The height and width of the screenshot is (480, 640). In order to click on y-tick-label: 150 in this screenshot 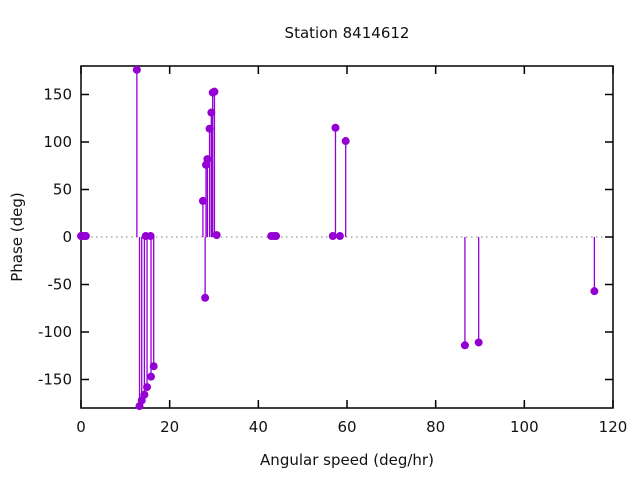, I will do `click(57, 95)`.